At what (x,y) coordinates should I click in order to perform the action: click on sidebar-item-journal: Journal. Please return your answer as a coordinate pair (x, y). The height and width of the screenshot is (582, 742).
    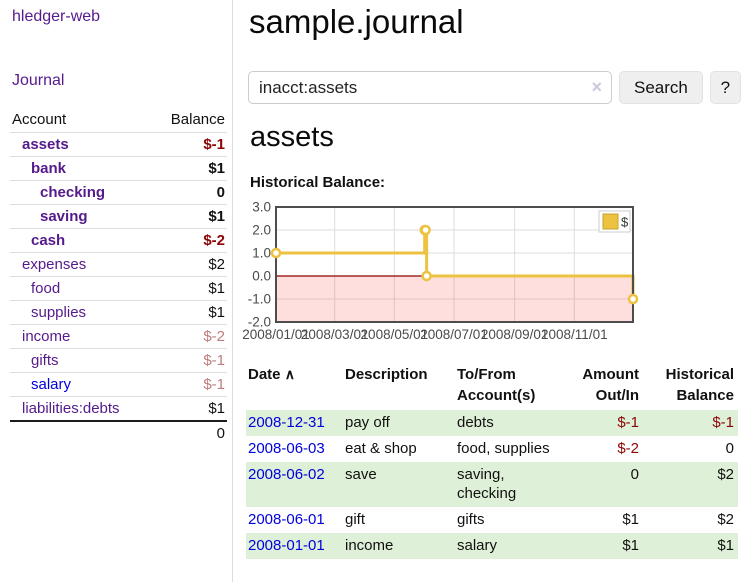
    Looking at the image, I should click on (38, 80).